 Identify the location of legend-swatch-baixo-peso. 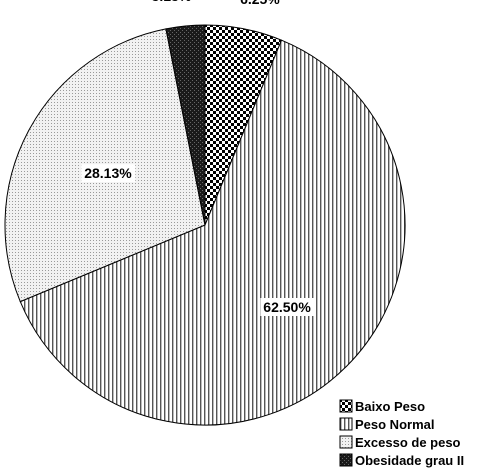
(346, 406).